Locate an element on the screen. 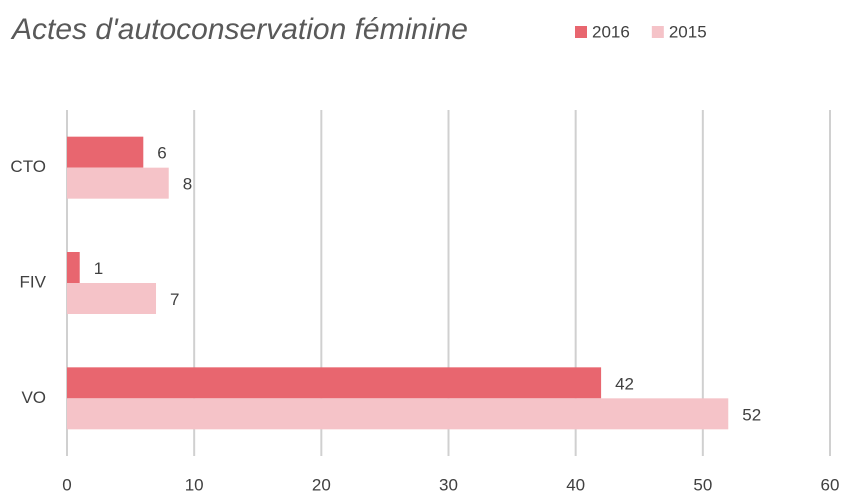 The width and height of the screenshot is (843, 496). x-tick-label: 10 is located at coordinates (194, 484).